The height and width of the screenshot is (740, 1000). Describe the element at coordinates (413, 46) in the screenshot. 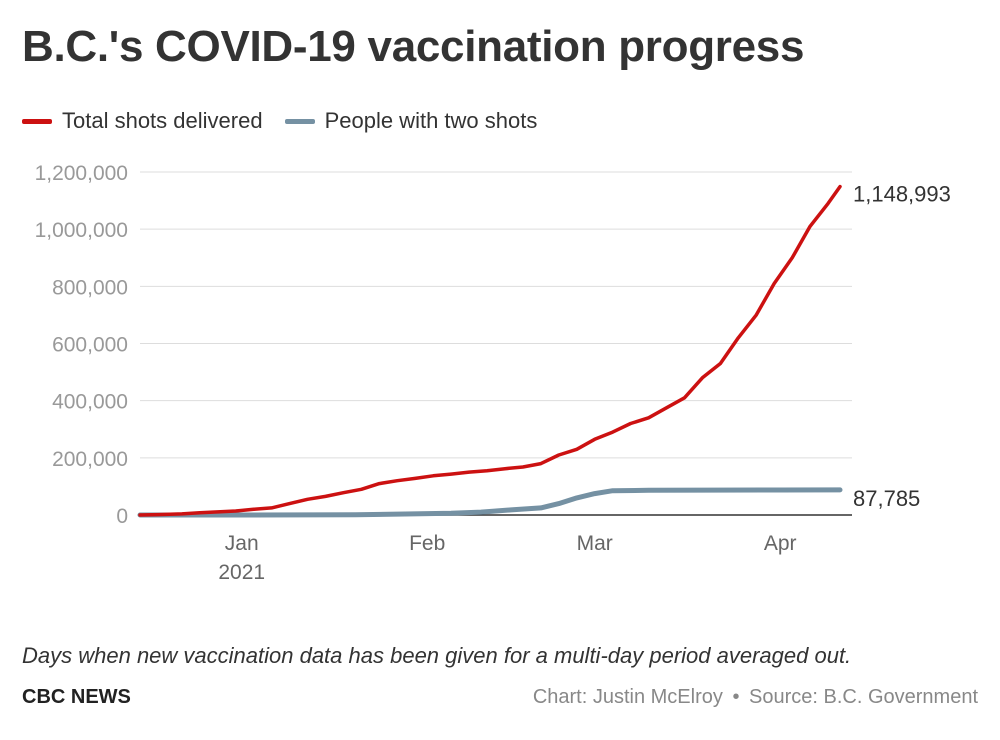

I see `chart-title: B.C.'s COVID-19 vaccination progress` at that location.